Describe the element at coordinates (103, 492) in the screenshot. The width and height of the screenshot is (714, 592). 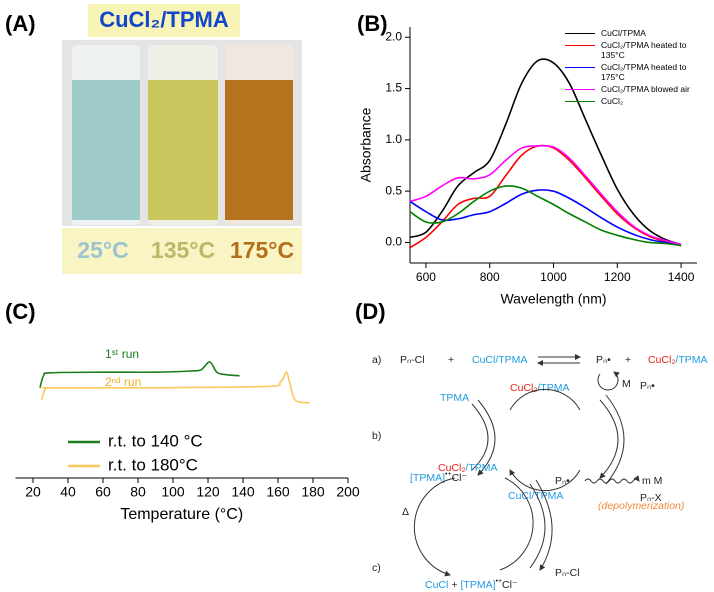
I see `x-tick-label: 60` at that location.